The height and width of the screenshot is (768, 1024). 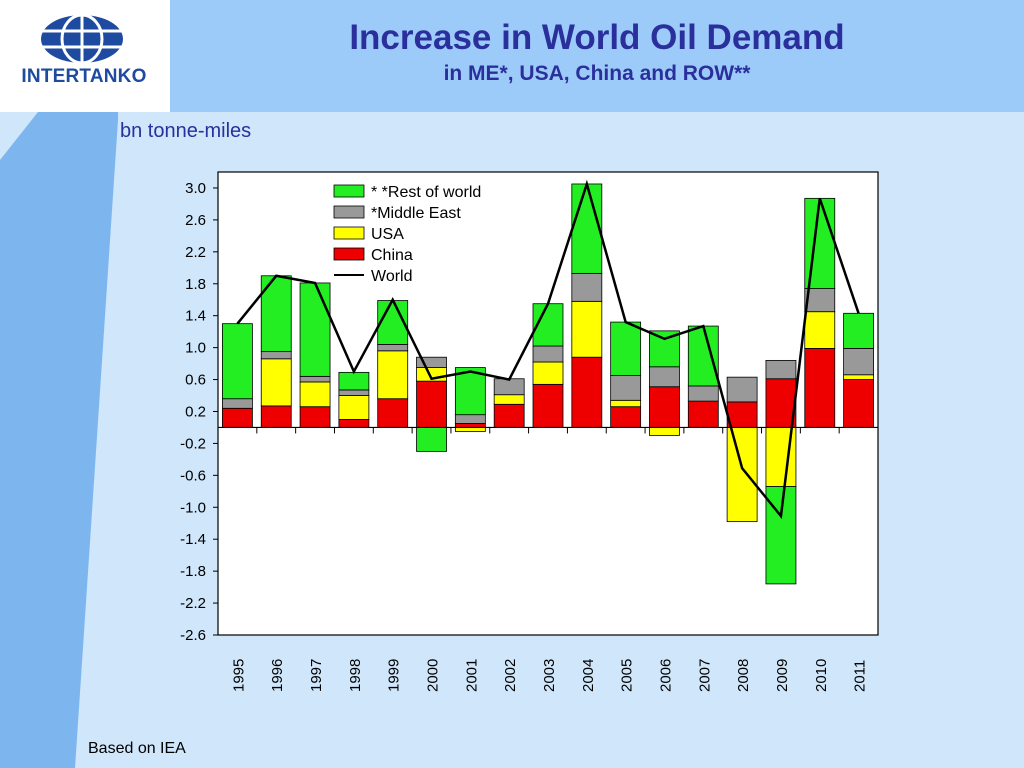 I want to click on x-tick-label: 2001, so click(x=471, y=675).